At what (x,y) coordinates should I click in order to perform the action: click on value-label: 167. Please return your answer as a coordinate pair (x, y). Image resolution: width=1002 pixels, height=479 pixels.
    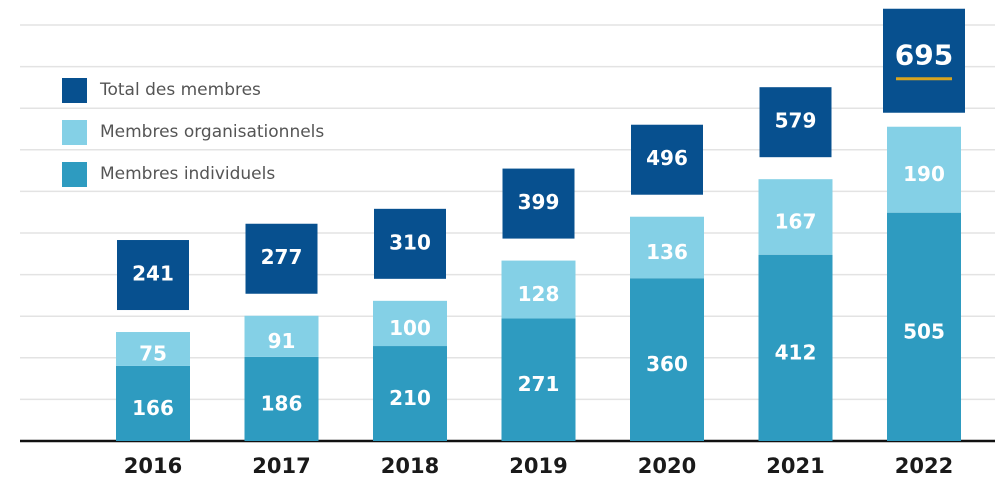
    Looking at the image, I should click on (796, 221).